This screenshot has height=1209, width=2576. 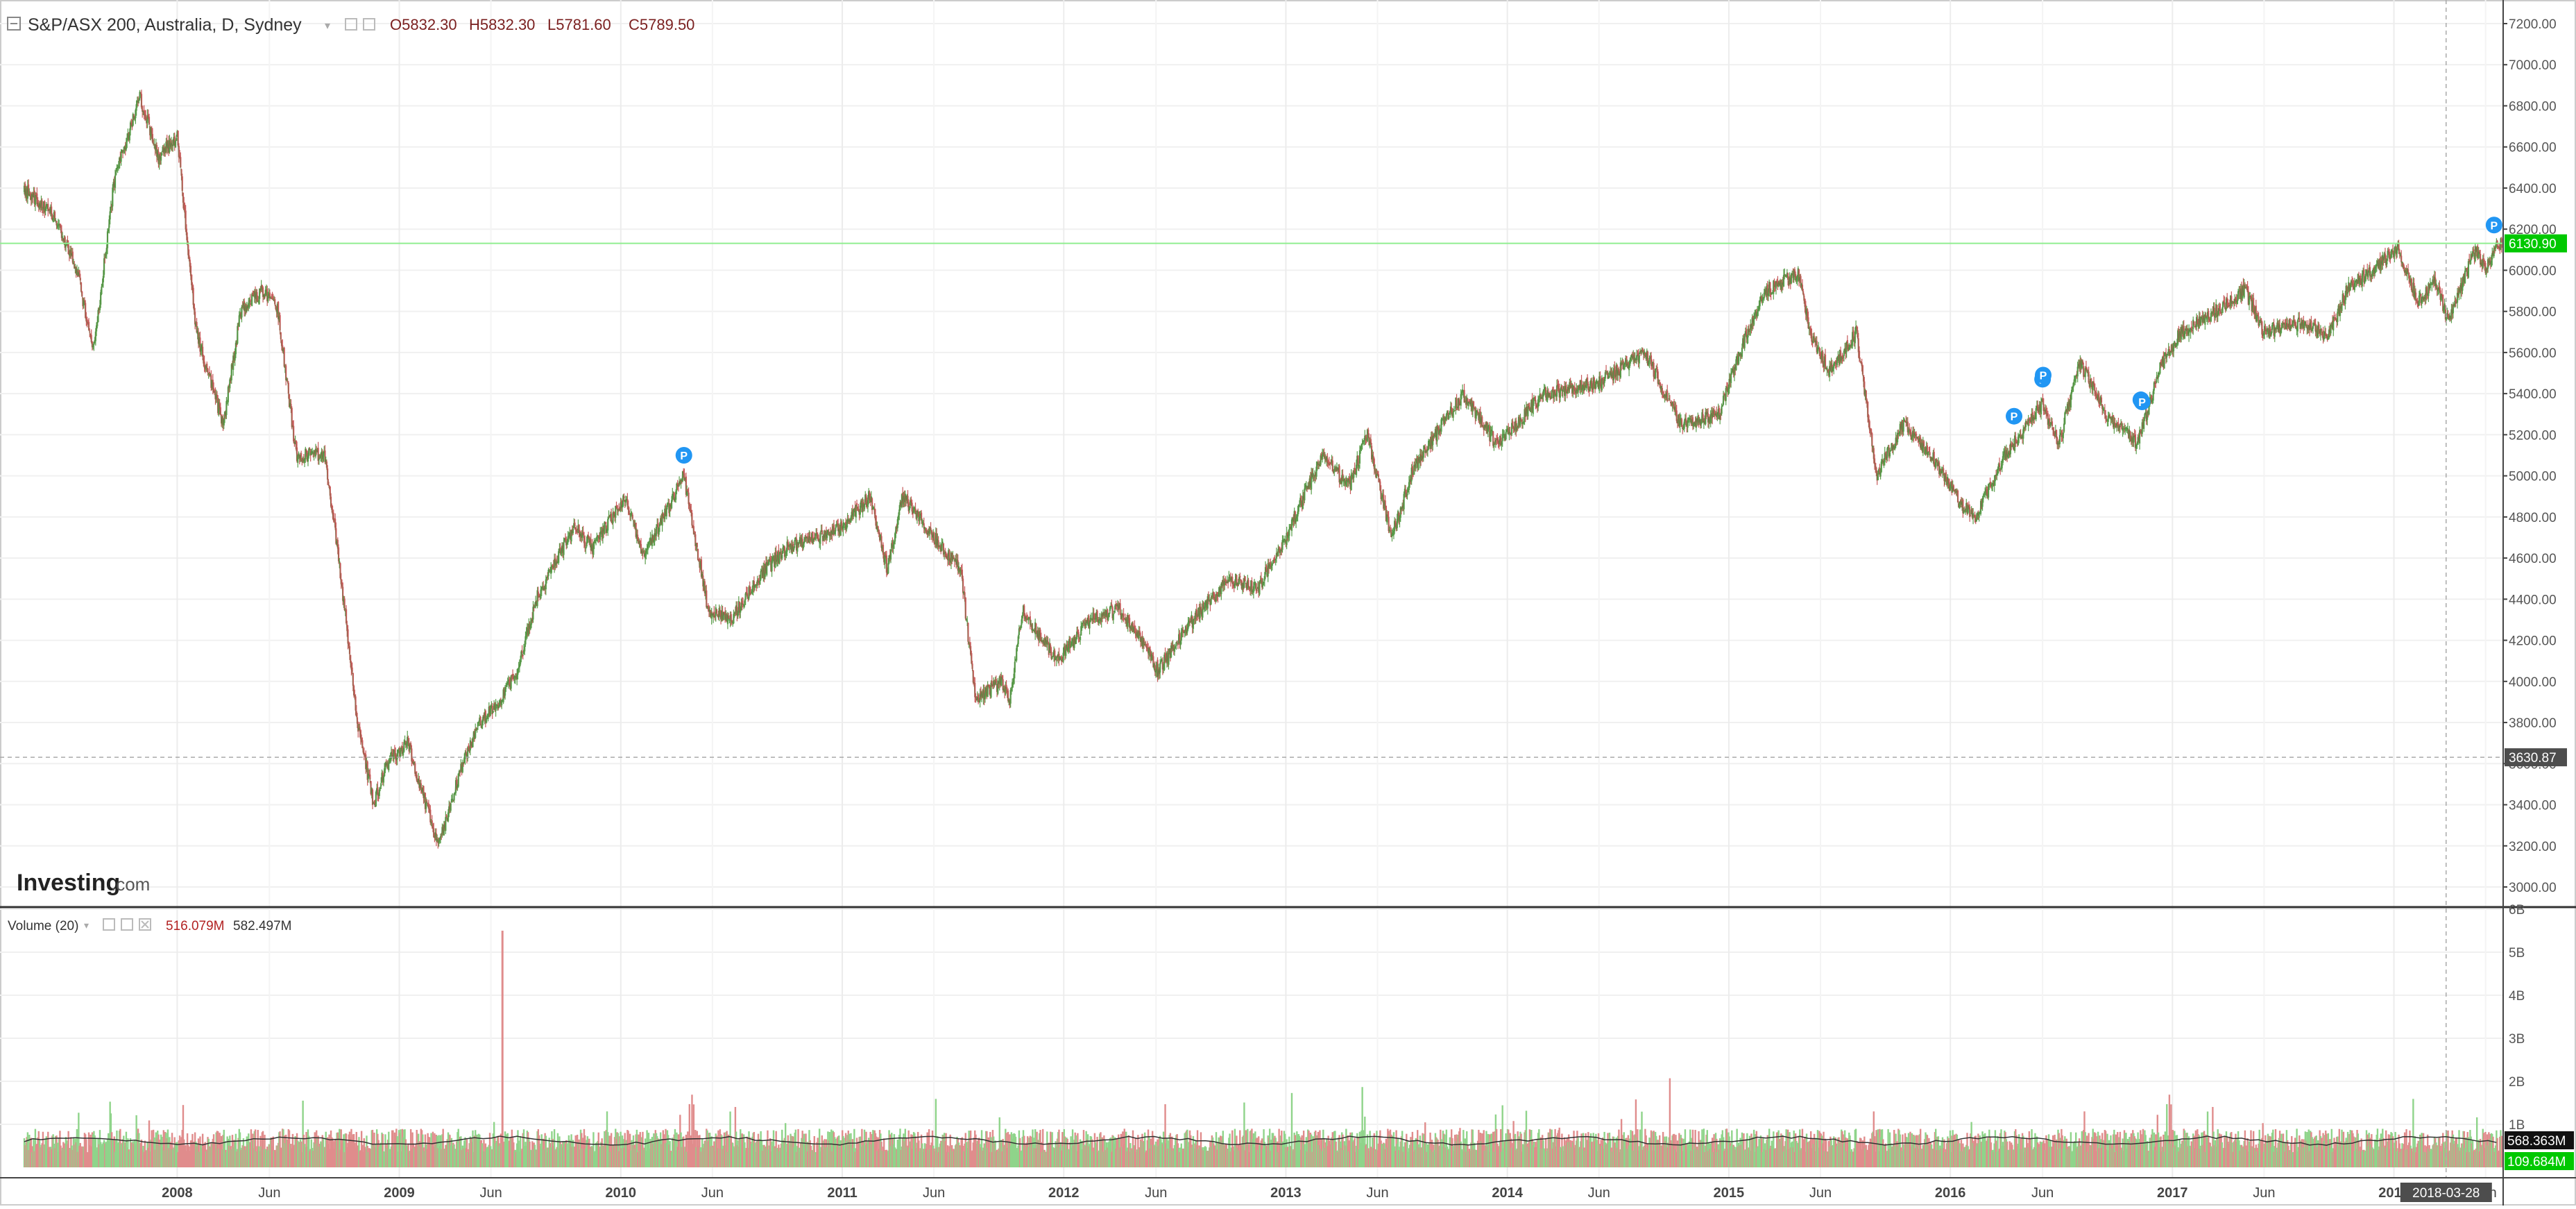 What do you see at coordinates (2501, 1151) in the screenshot?
I see `volume-bar` at bounding box center [2501, 1151].